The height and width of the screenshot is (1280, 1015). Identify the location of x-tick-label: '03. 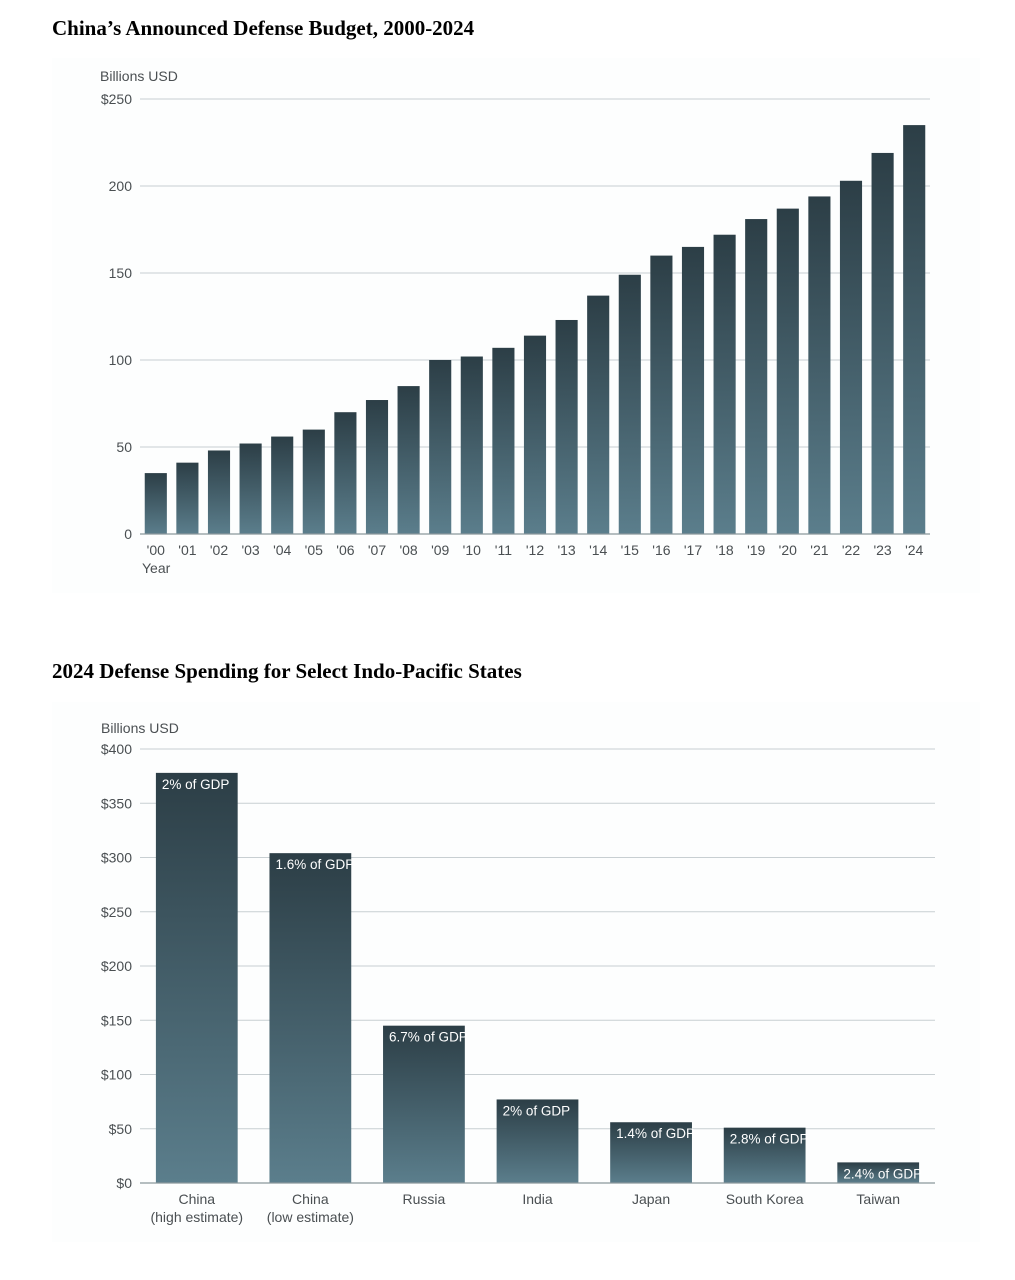
(250, 550).